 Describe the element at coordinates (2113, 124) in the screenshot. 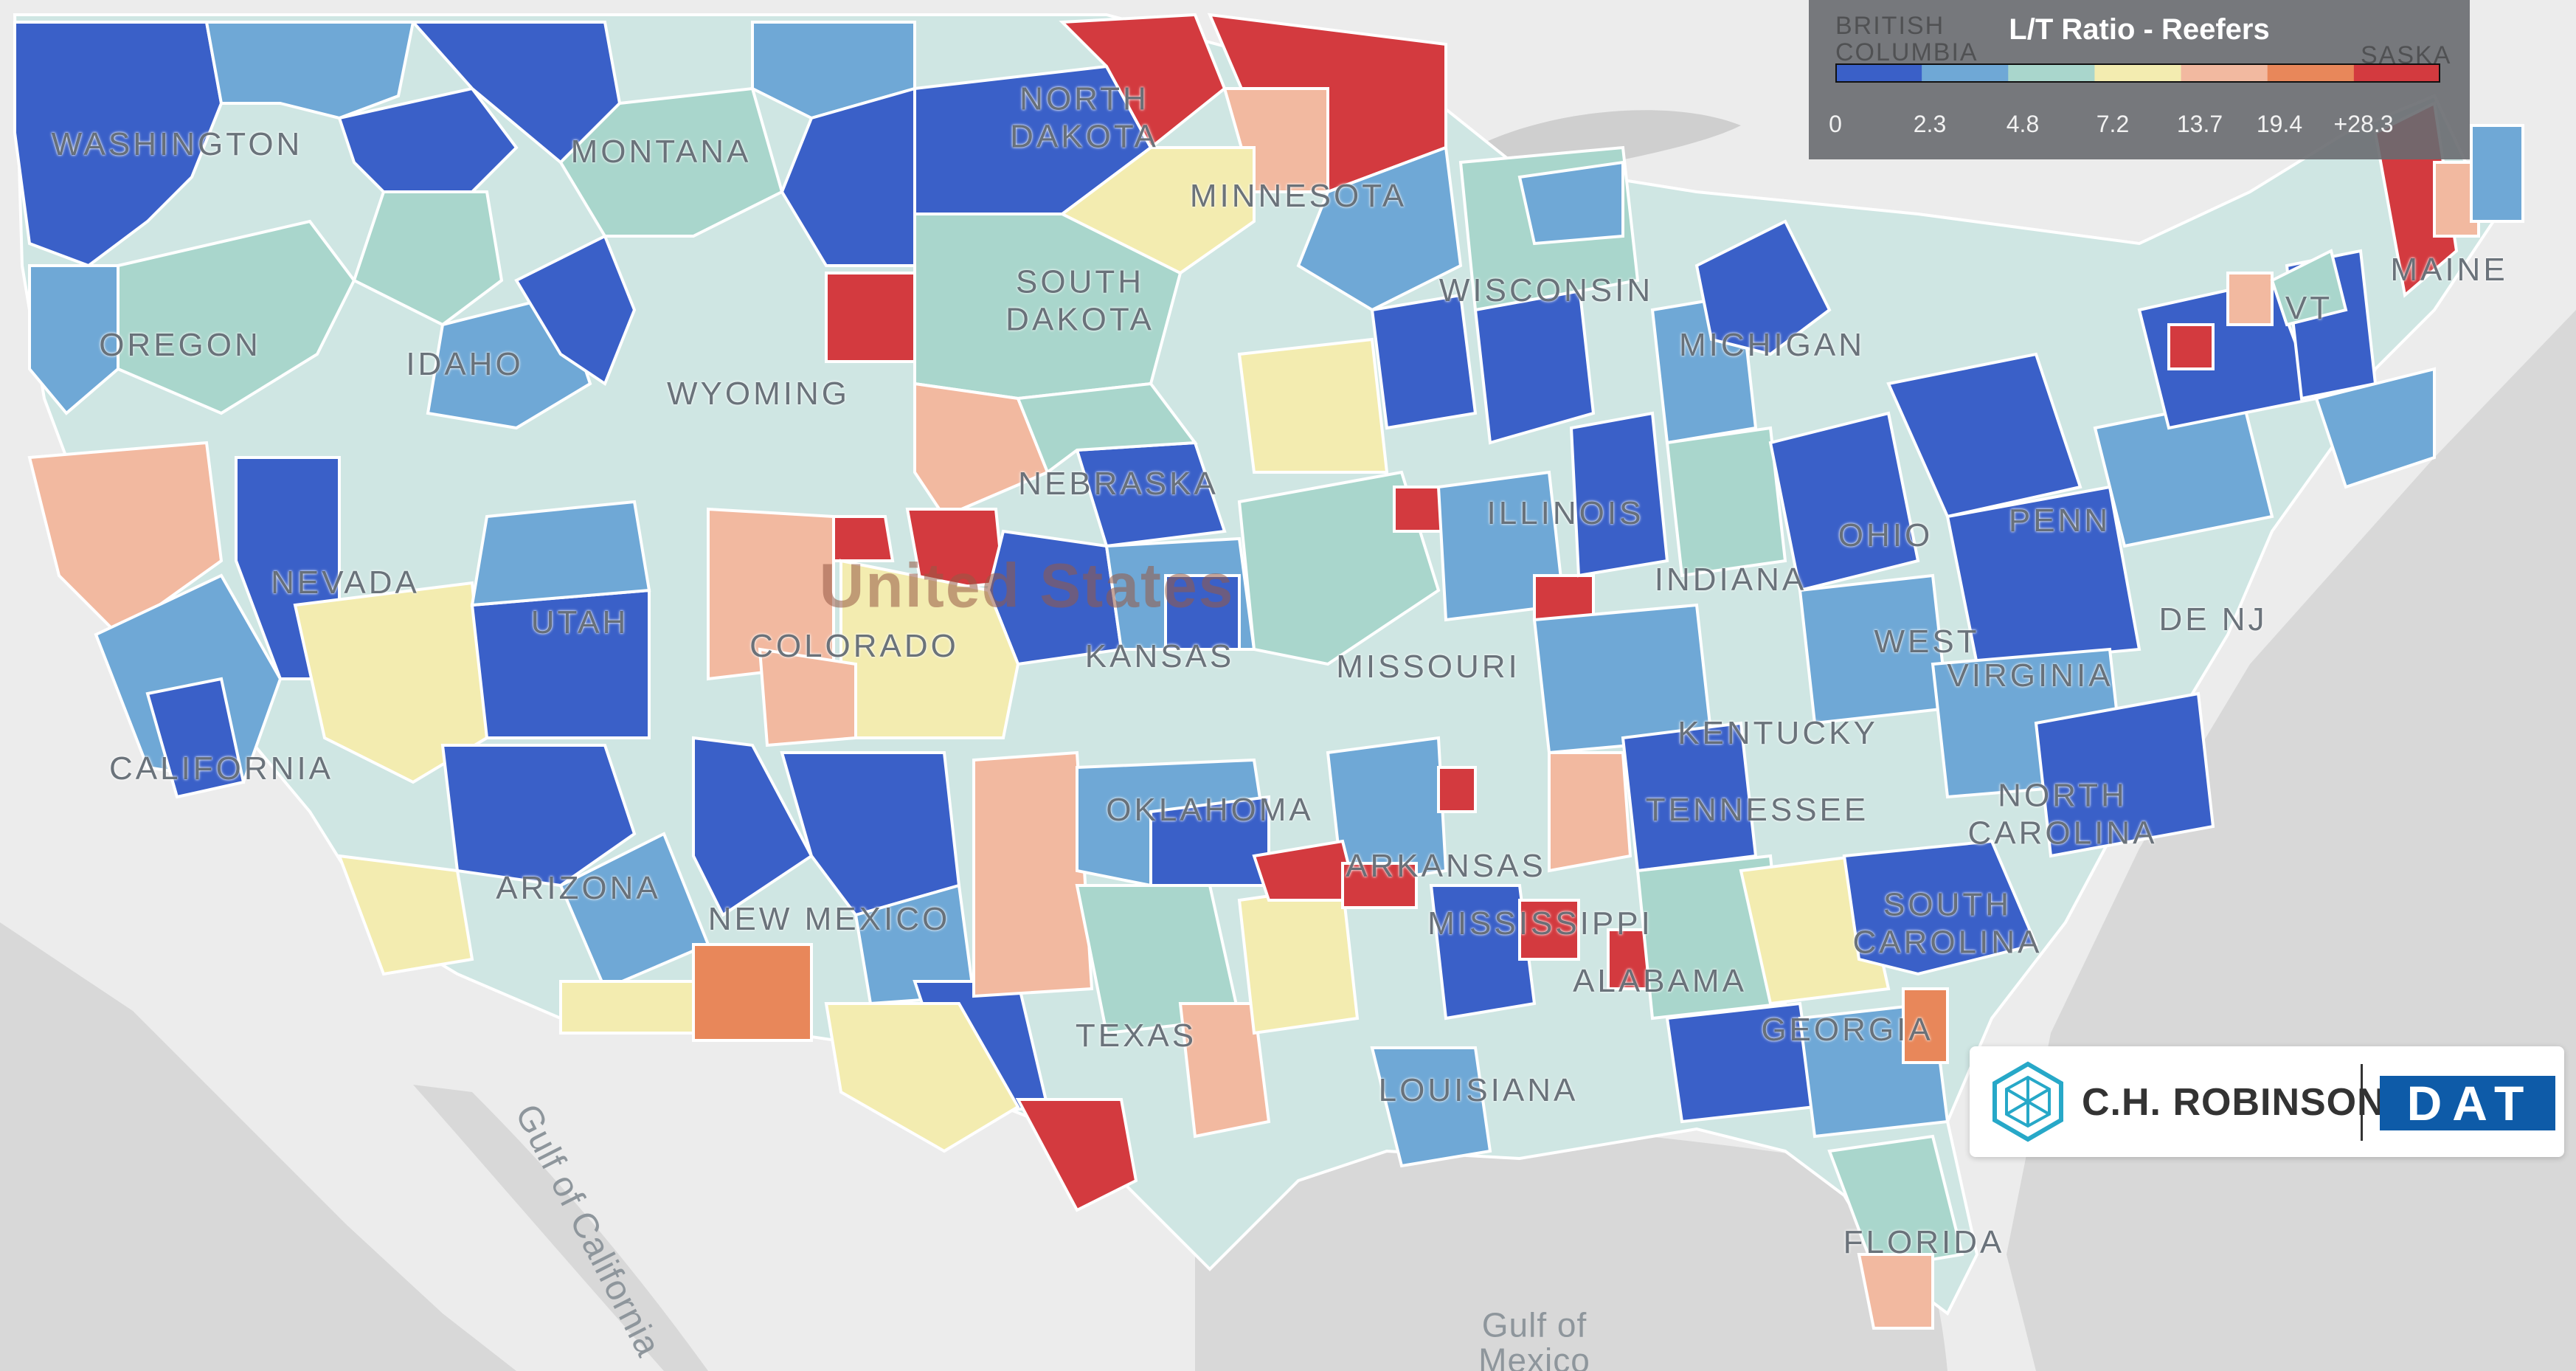

I see `legend-tick-label: 7.2` at that location.